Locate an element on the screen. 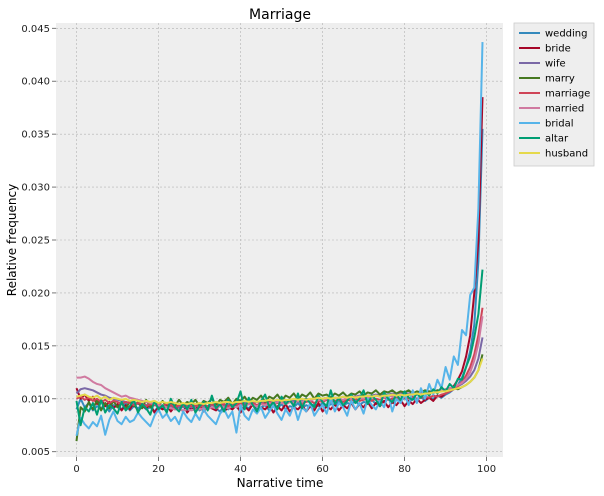 The height and width of the screenshot is (496, 604). legend-label-husband: husband is located at coordinates (566, 154).